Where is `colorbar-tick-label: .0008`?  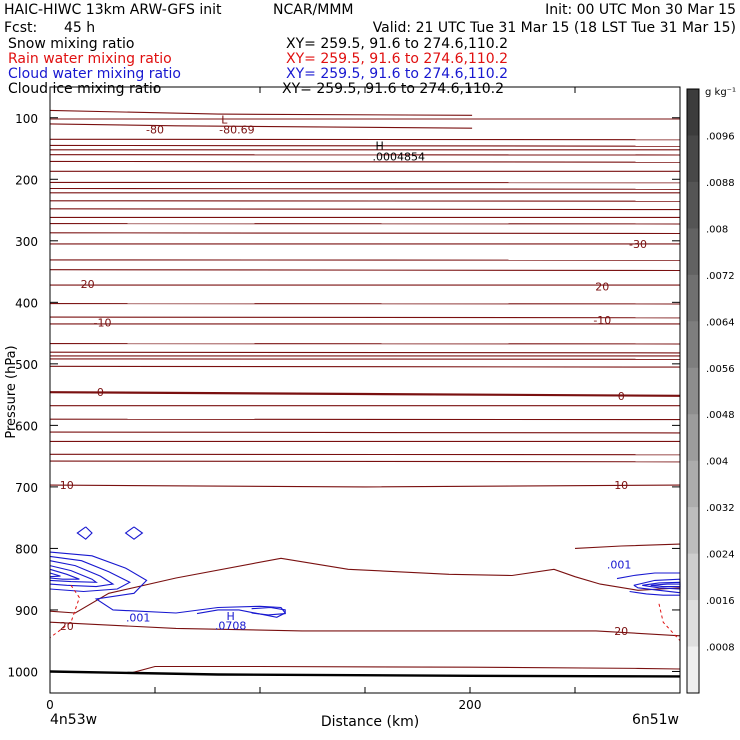
colorbar-tick-label: .0008 is located at coordinates (720, 648).